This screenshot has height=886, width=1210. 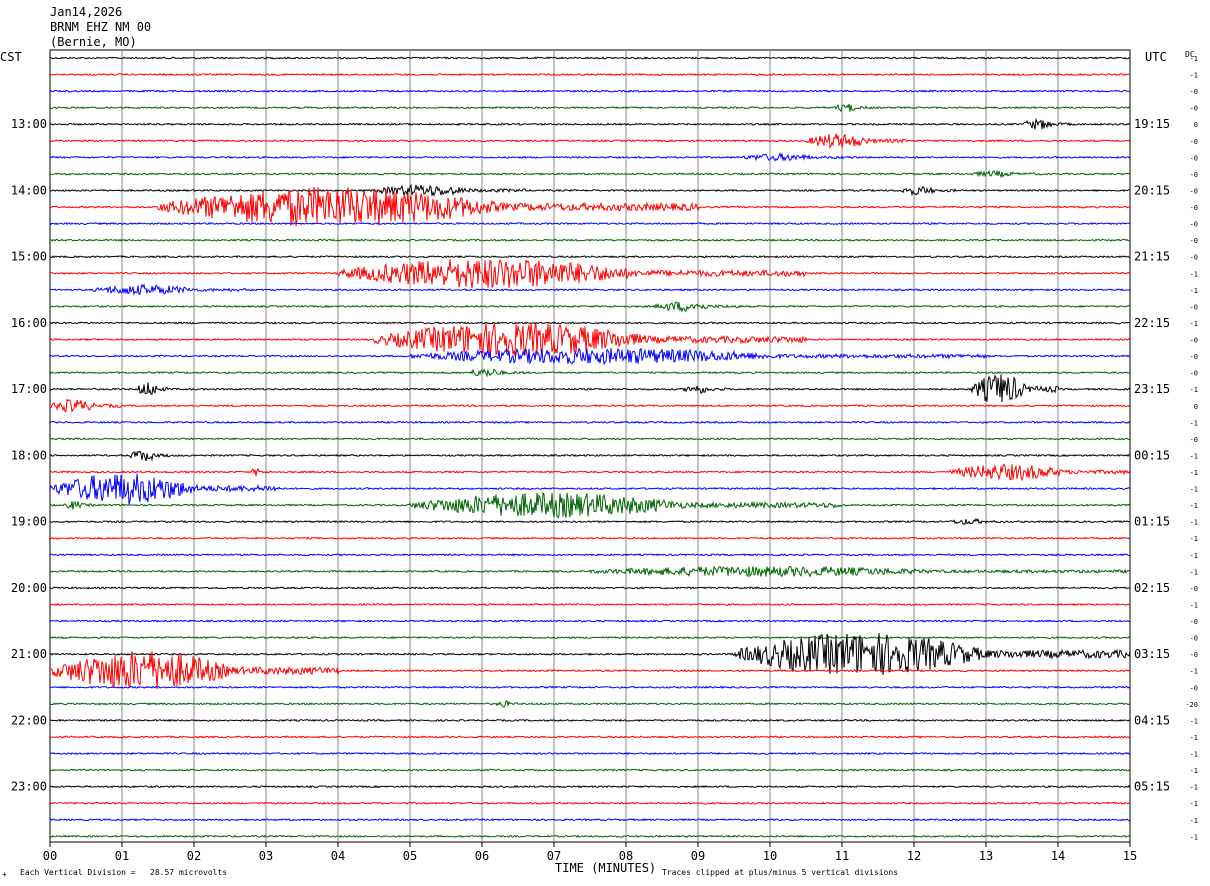 What do you see at coordinates (1152, 323) in the screenshot?
I see `right-hour-label: 22:15` at bounding box center [1152, 323].